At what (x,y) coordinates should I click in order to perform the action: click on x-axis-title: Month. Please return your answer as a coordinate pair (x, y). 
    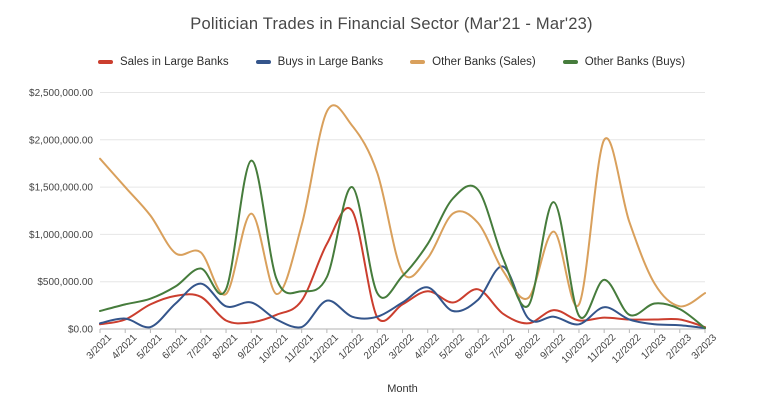
    Looking at the image, I should click on (402, 389).